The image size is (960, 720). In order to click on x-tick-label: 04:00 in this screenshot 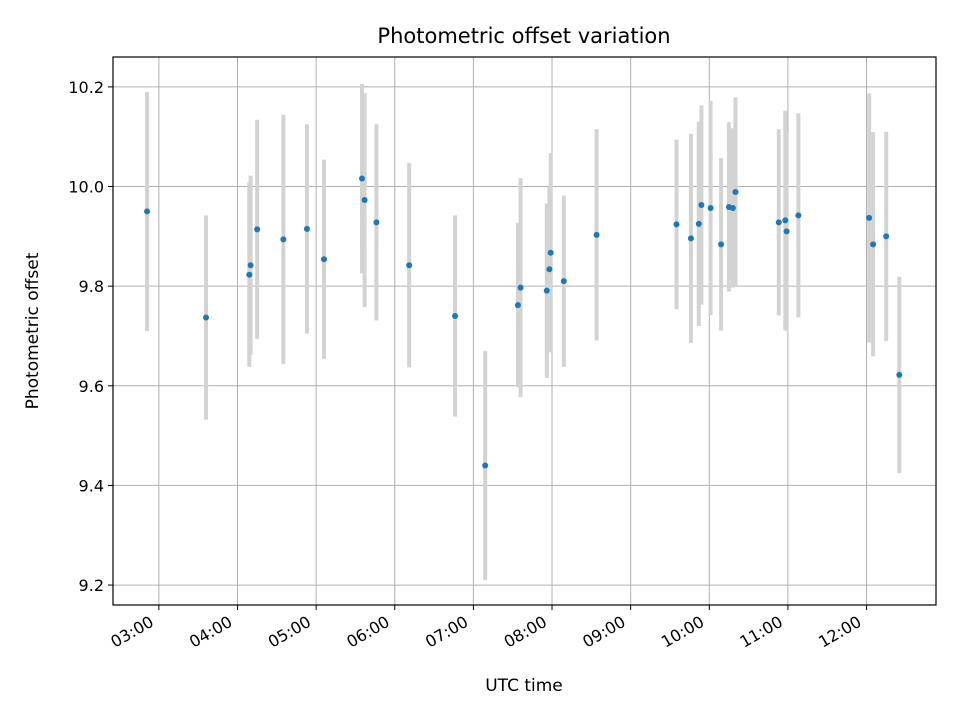, I will do `click(210, 632)`.